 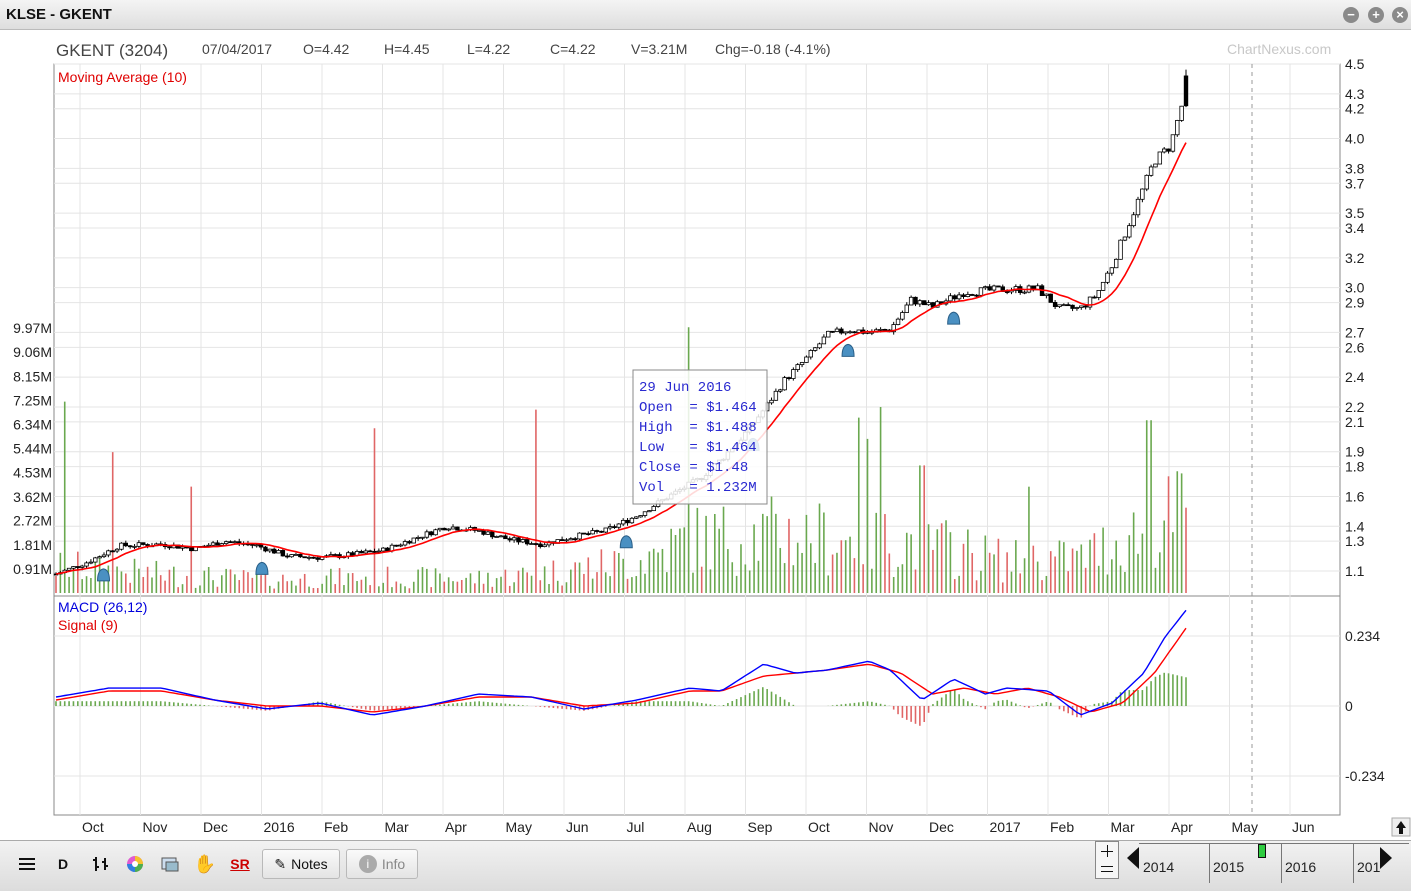 I want to click on year-2014: 2014, so click(x=1159, y=867).